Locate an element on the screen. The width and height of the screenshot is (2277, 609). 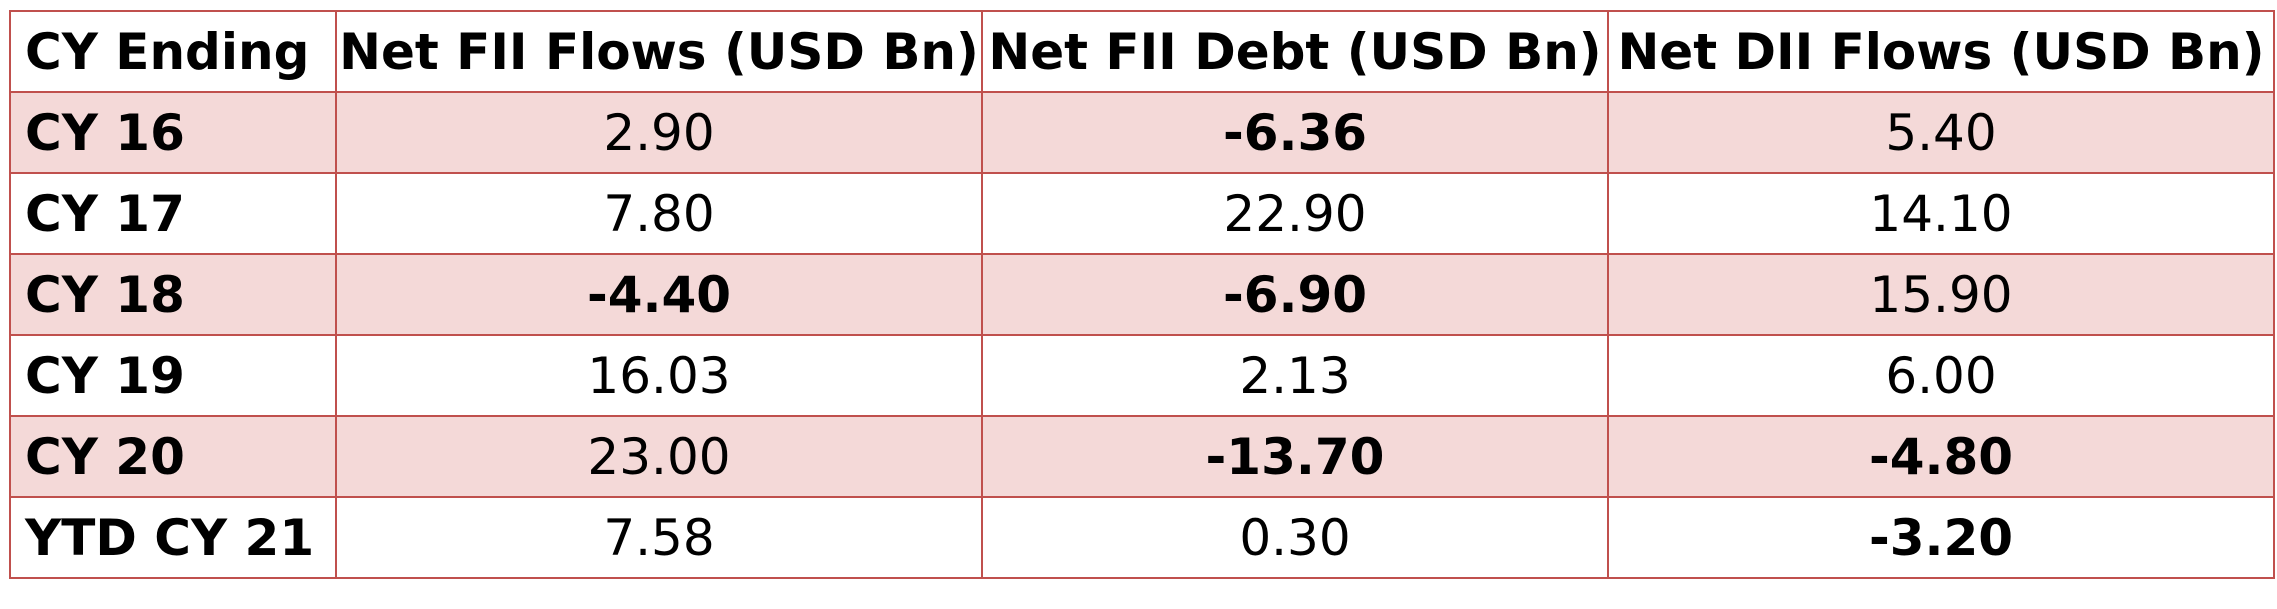
net-dii-flows-cell: 15.90 is located at coordinates (1941, 294).